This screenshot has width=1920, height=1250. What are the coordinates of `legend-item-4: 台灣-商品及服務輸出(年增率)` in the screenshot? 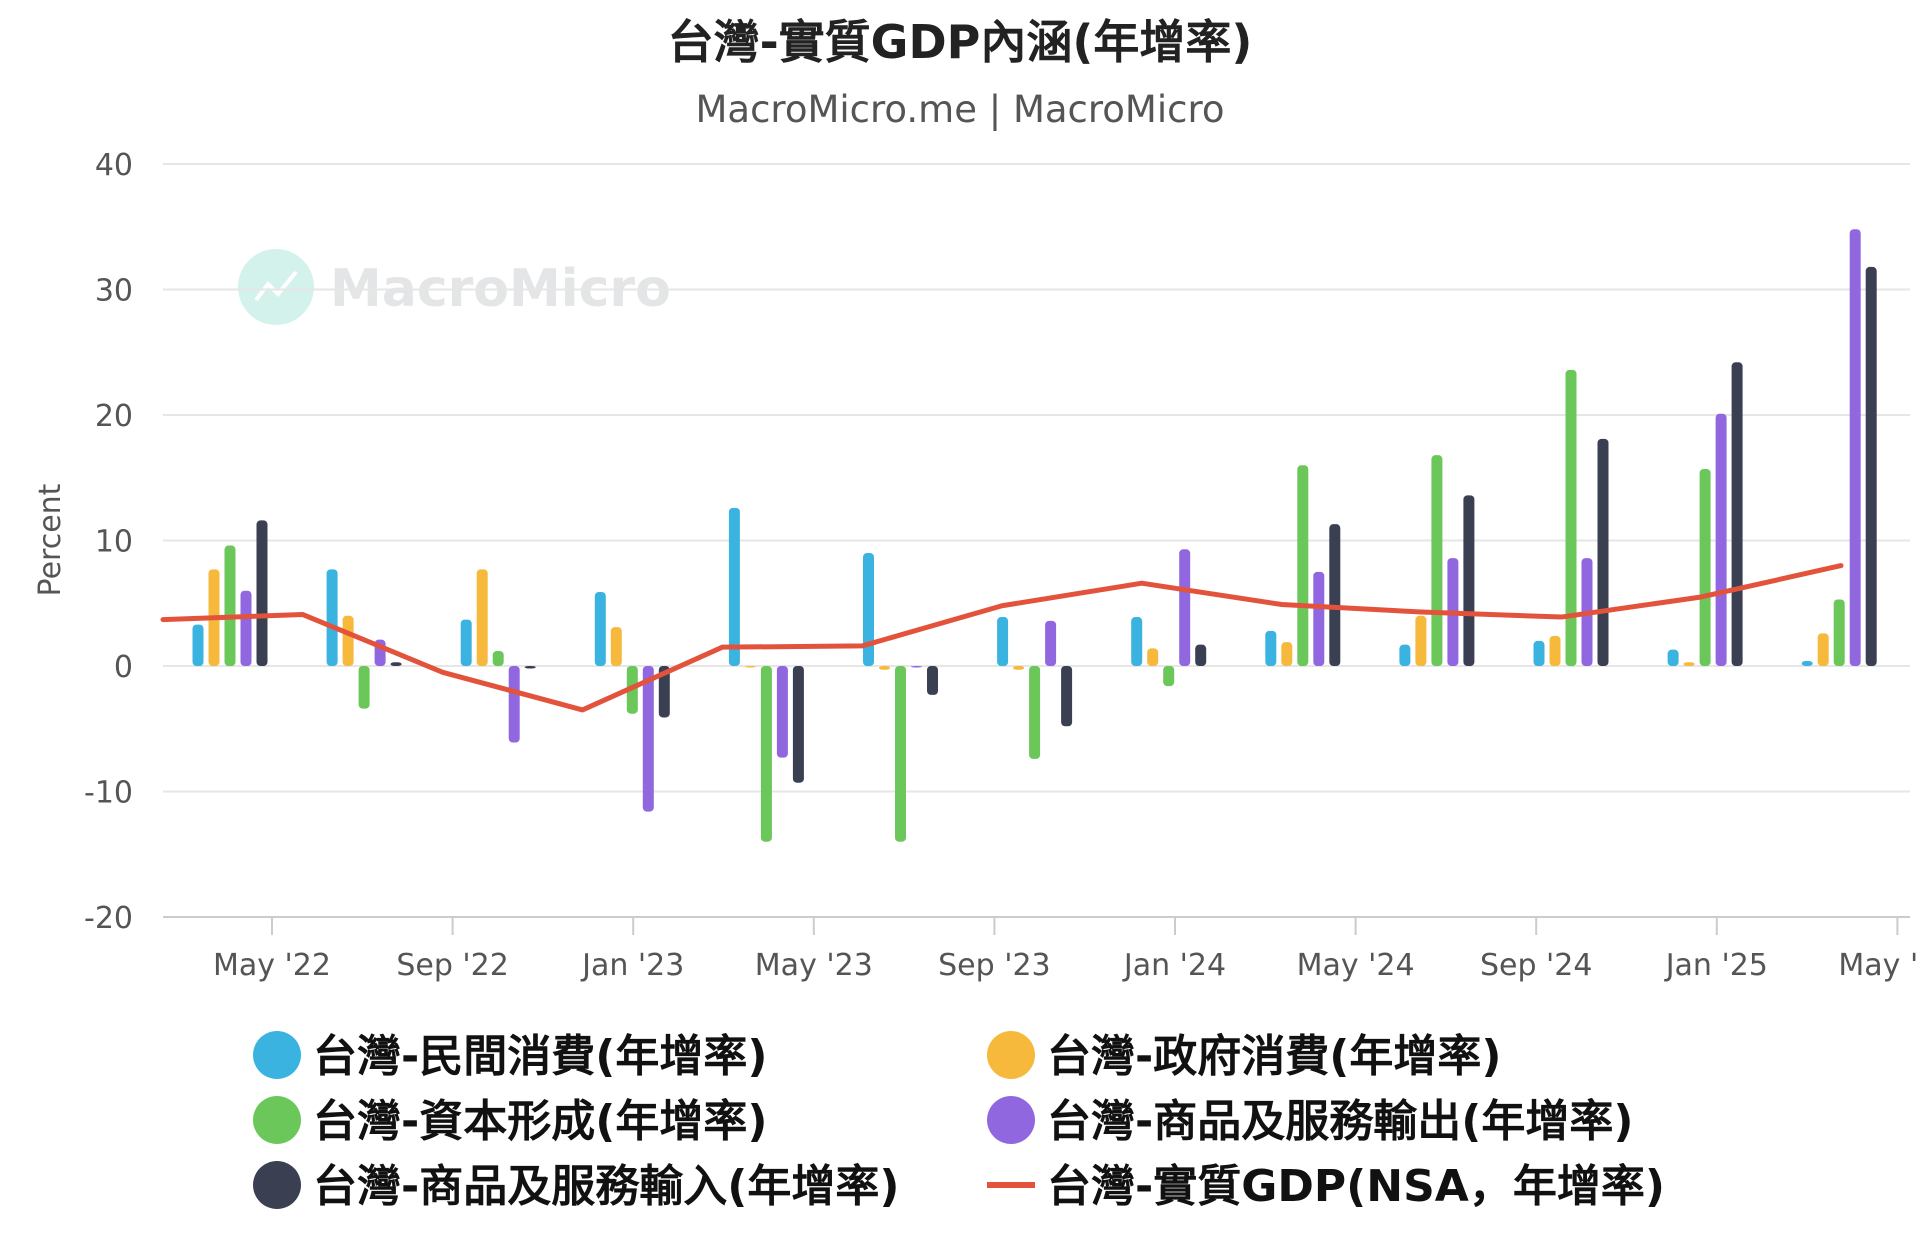 It's located at (1310, 1121).